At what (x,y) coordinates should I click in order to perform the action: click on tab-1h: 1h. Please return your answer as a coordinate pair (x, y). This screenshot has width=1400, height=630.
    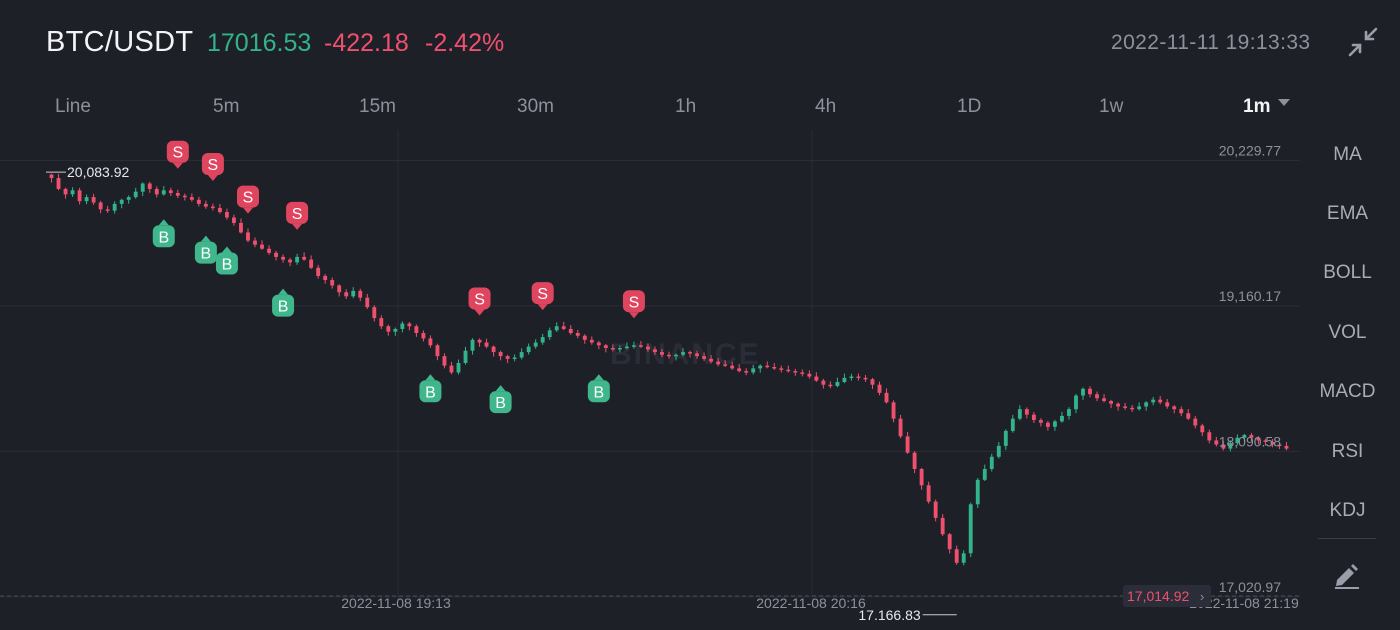
    Looking at the image, I should click on (686, 106).